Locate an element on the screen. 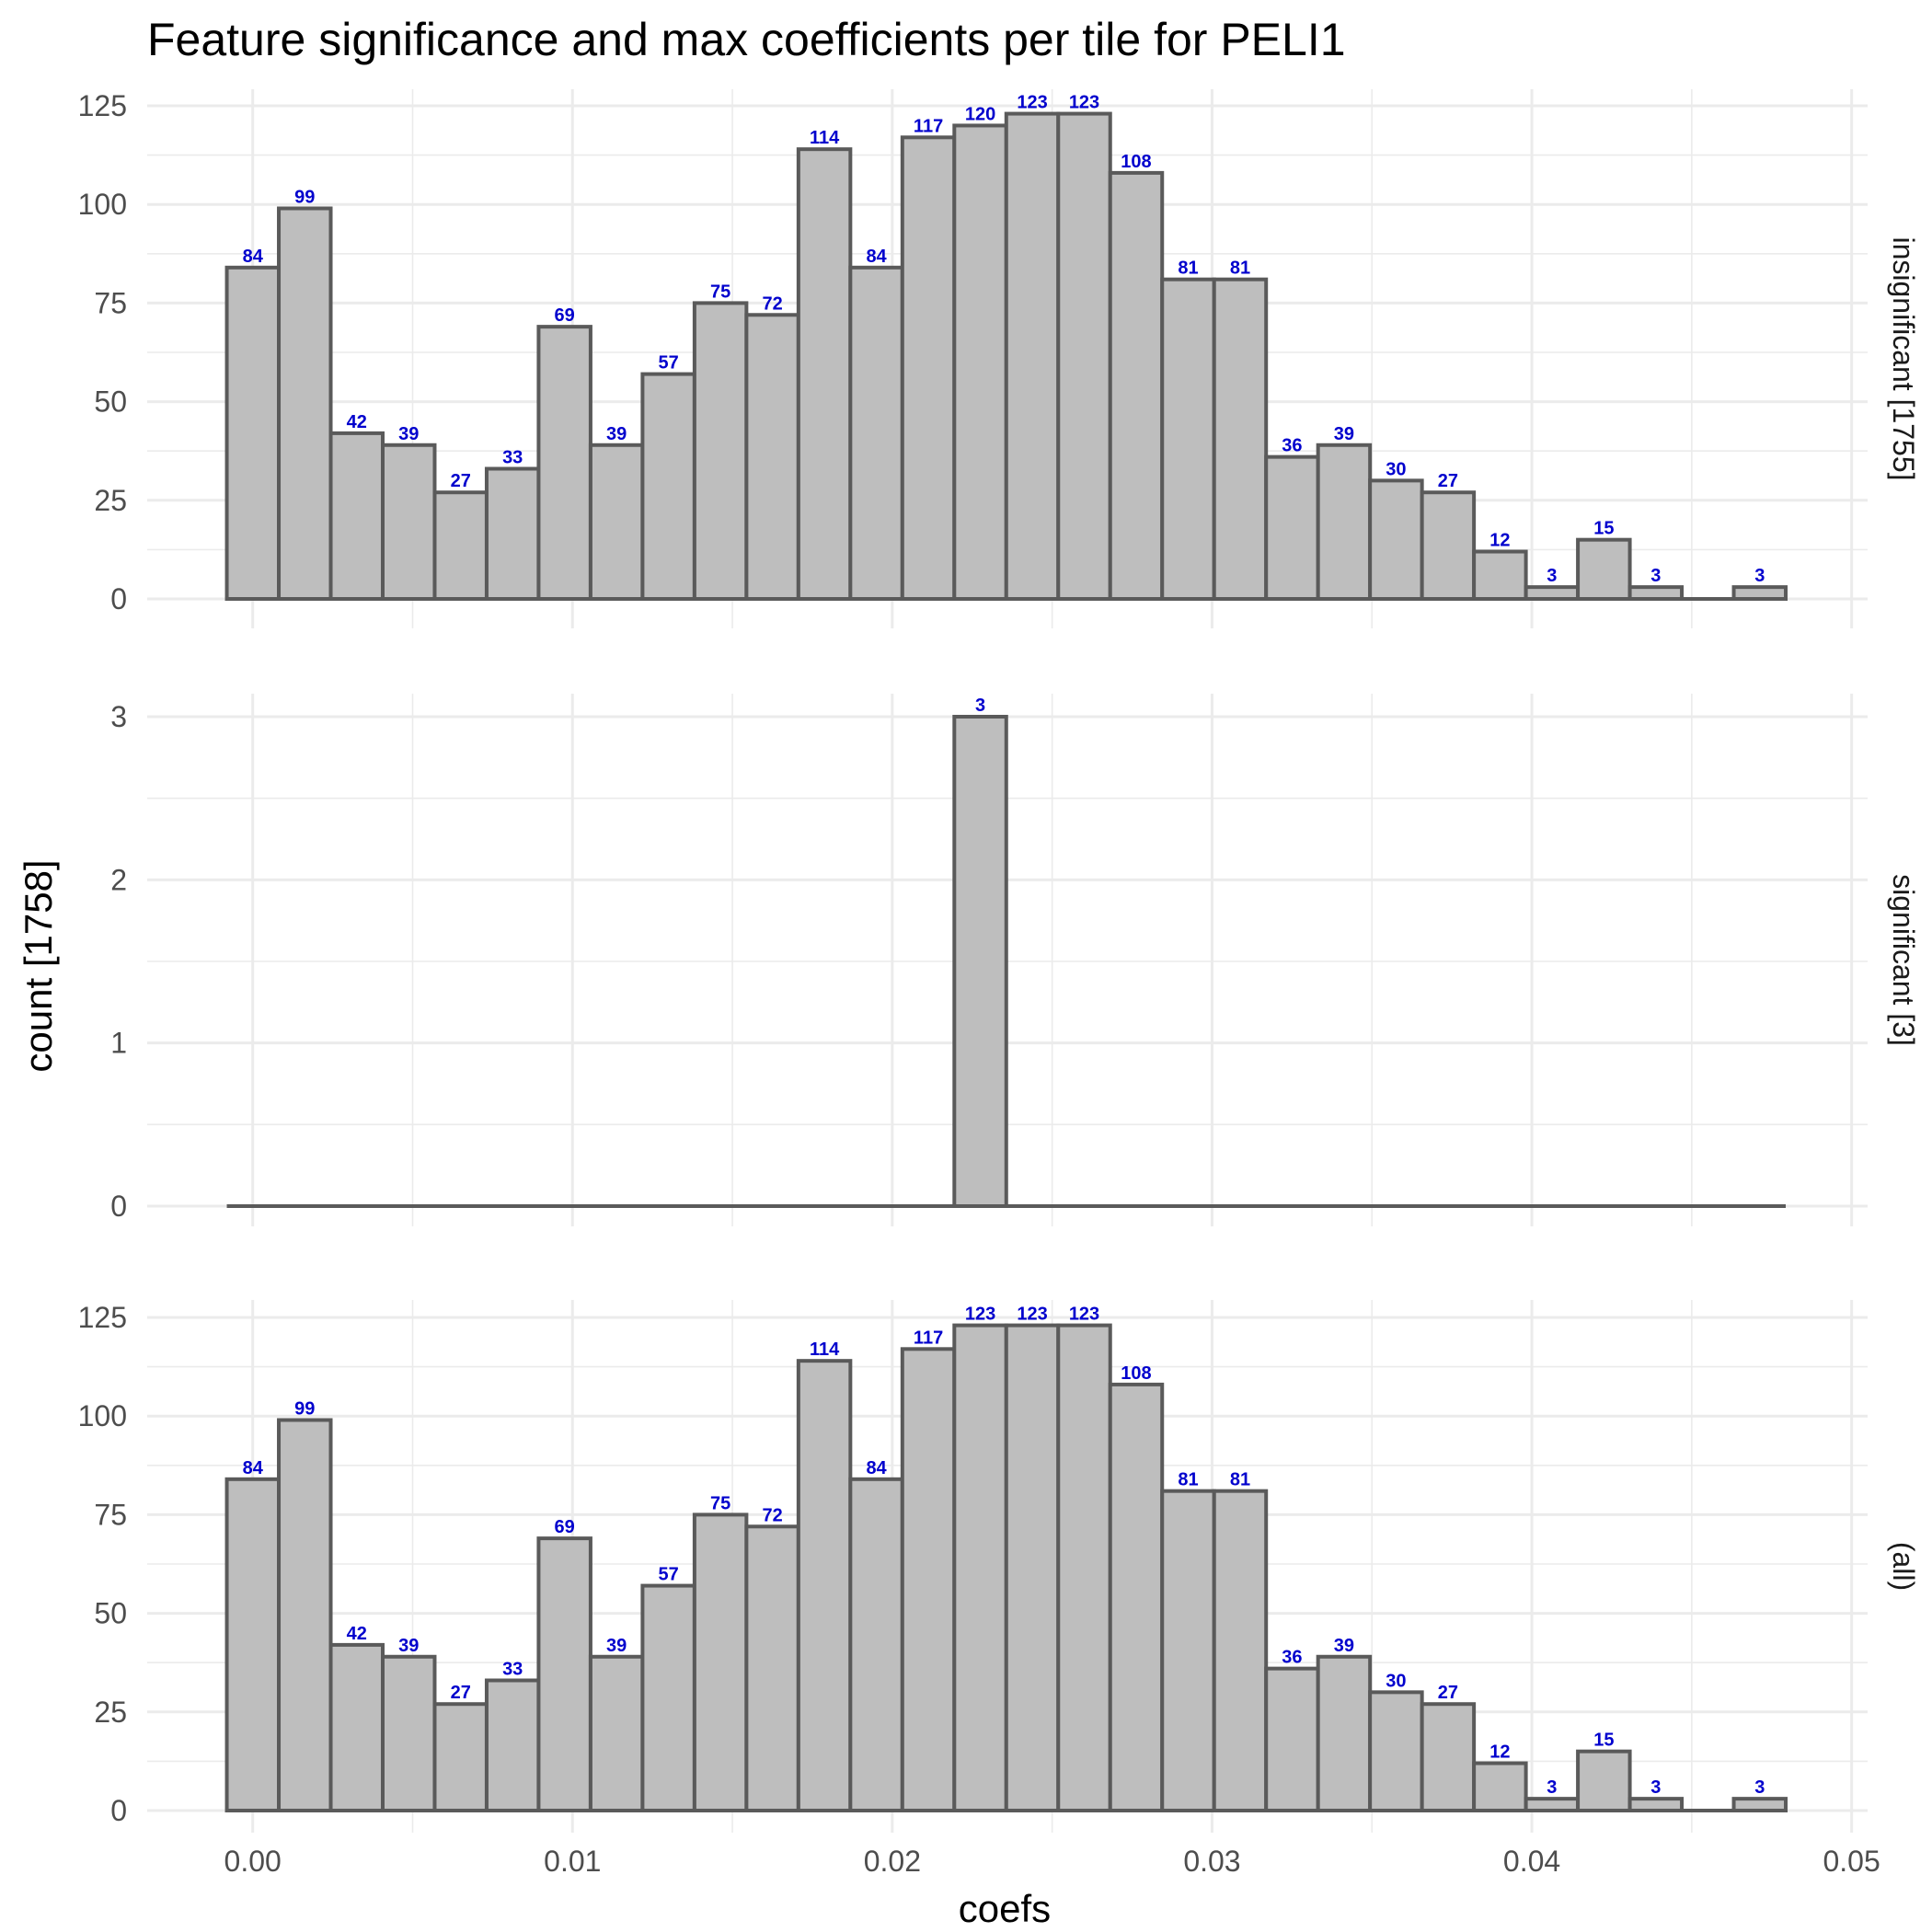 This screenshot has width=1932, height=1932. bar-count-label: 42 is located at coordinates (357, 422).